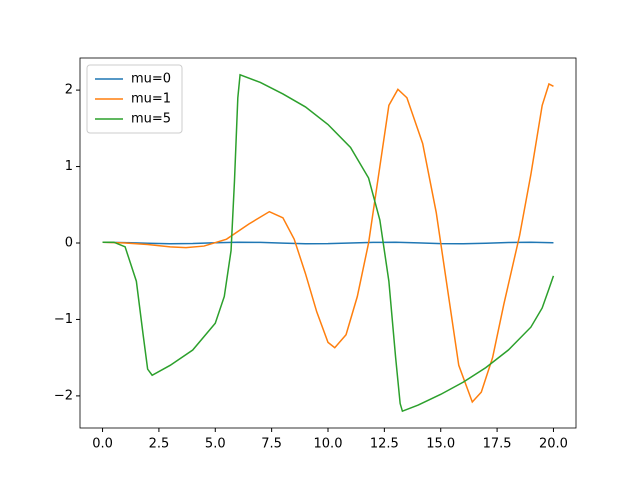 This screenshot has height=480, width=640. I want to click on x-tick-label: 2.5, so click(159, 444).